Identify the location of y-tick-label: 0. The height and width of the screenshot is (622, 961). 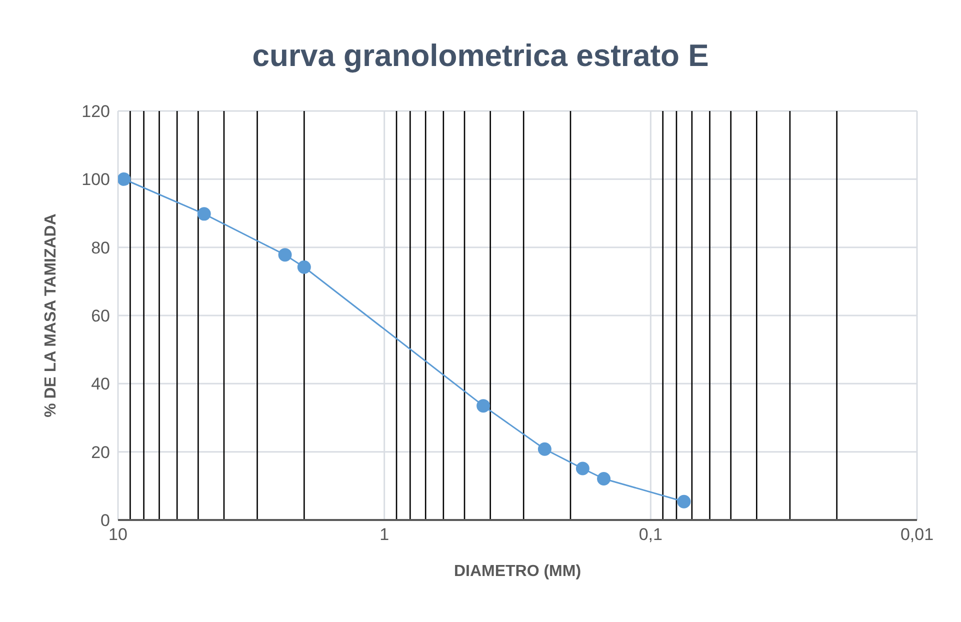
(105, 520).